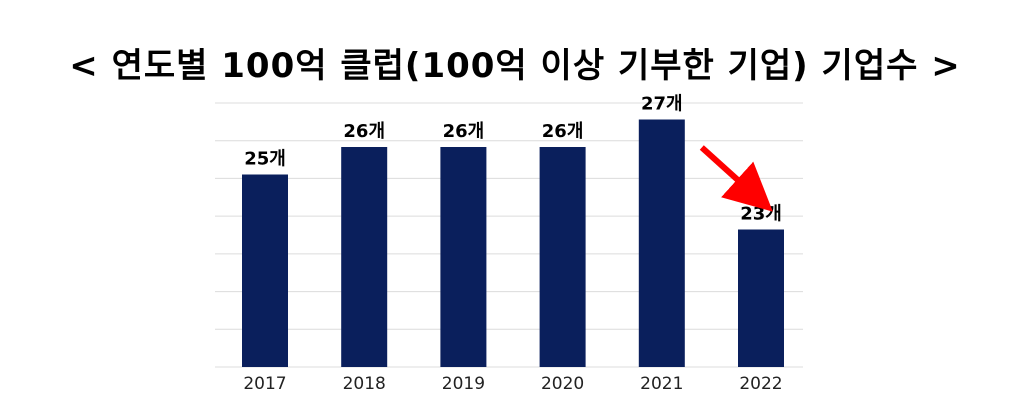 This screenshot has height=408, width=1030. Describe the element at coordinates (563, 131) in the screenshot. I see `data-label-2020: 26개` at that location.